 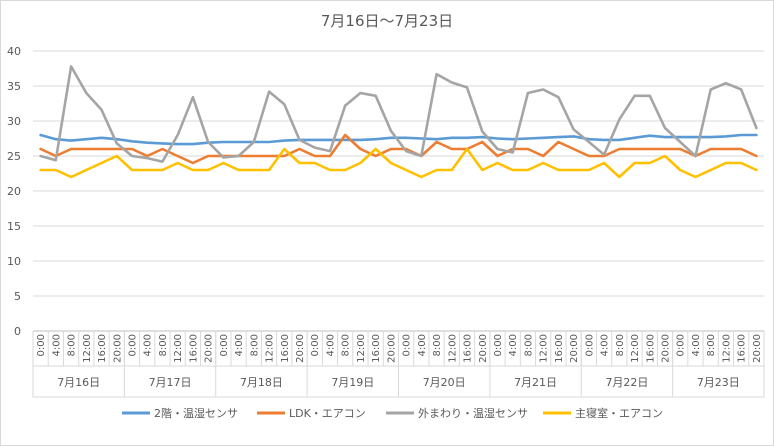 I want to click on x-day-label: 7月18日, so click(x=261, y=382).